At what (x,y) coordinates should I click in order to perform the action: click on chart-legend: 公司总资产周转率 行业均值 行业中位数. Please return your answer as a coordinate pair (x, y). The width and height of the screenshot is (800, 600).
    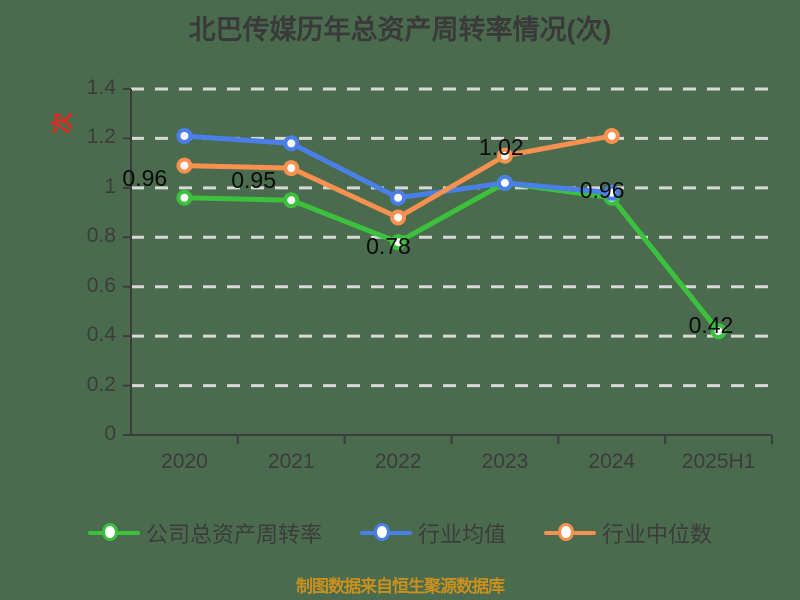
    Looking at the image, I should click on (400, 533).